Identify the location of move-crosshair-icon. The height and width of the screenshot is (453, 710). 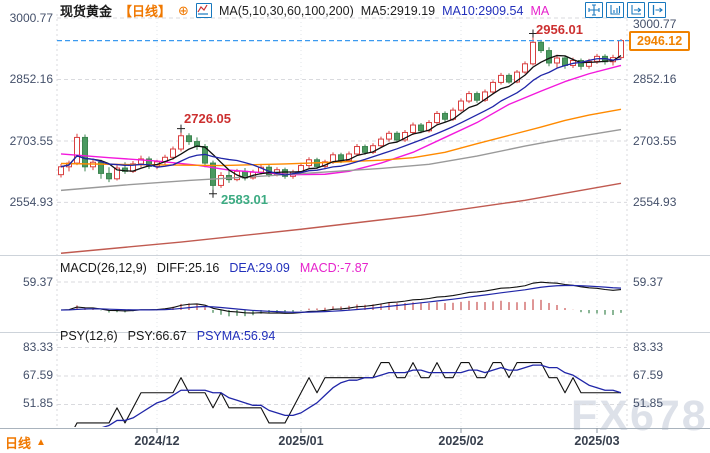
(594, 10).